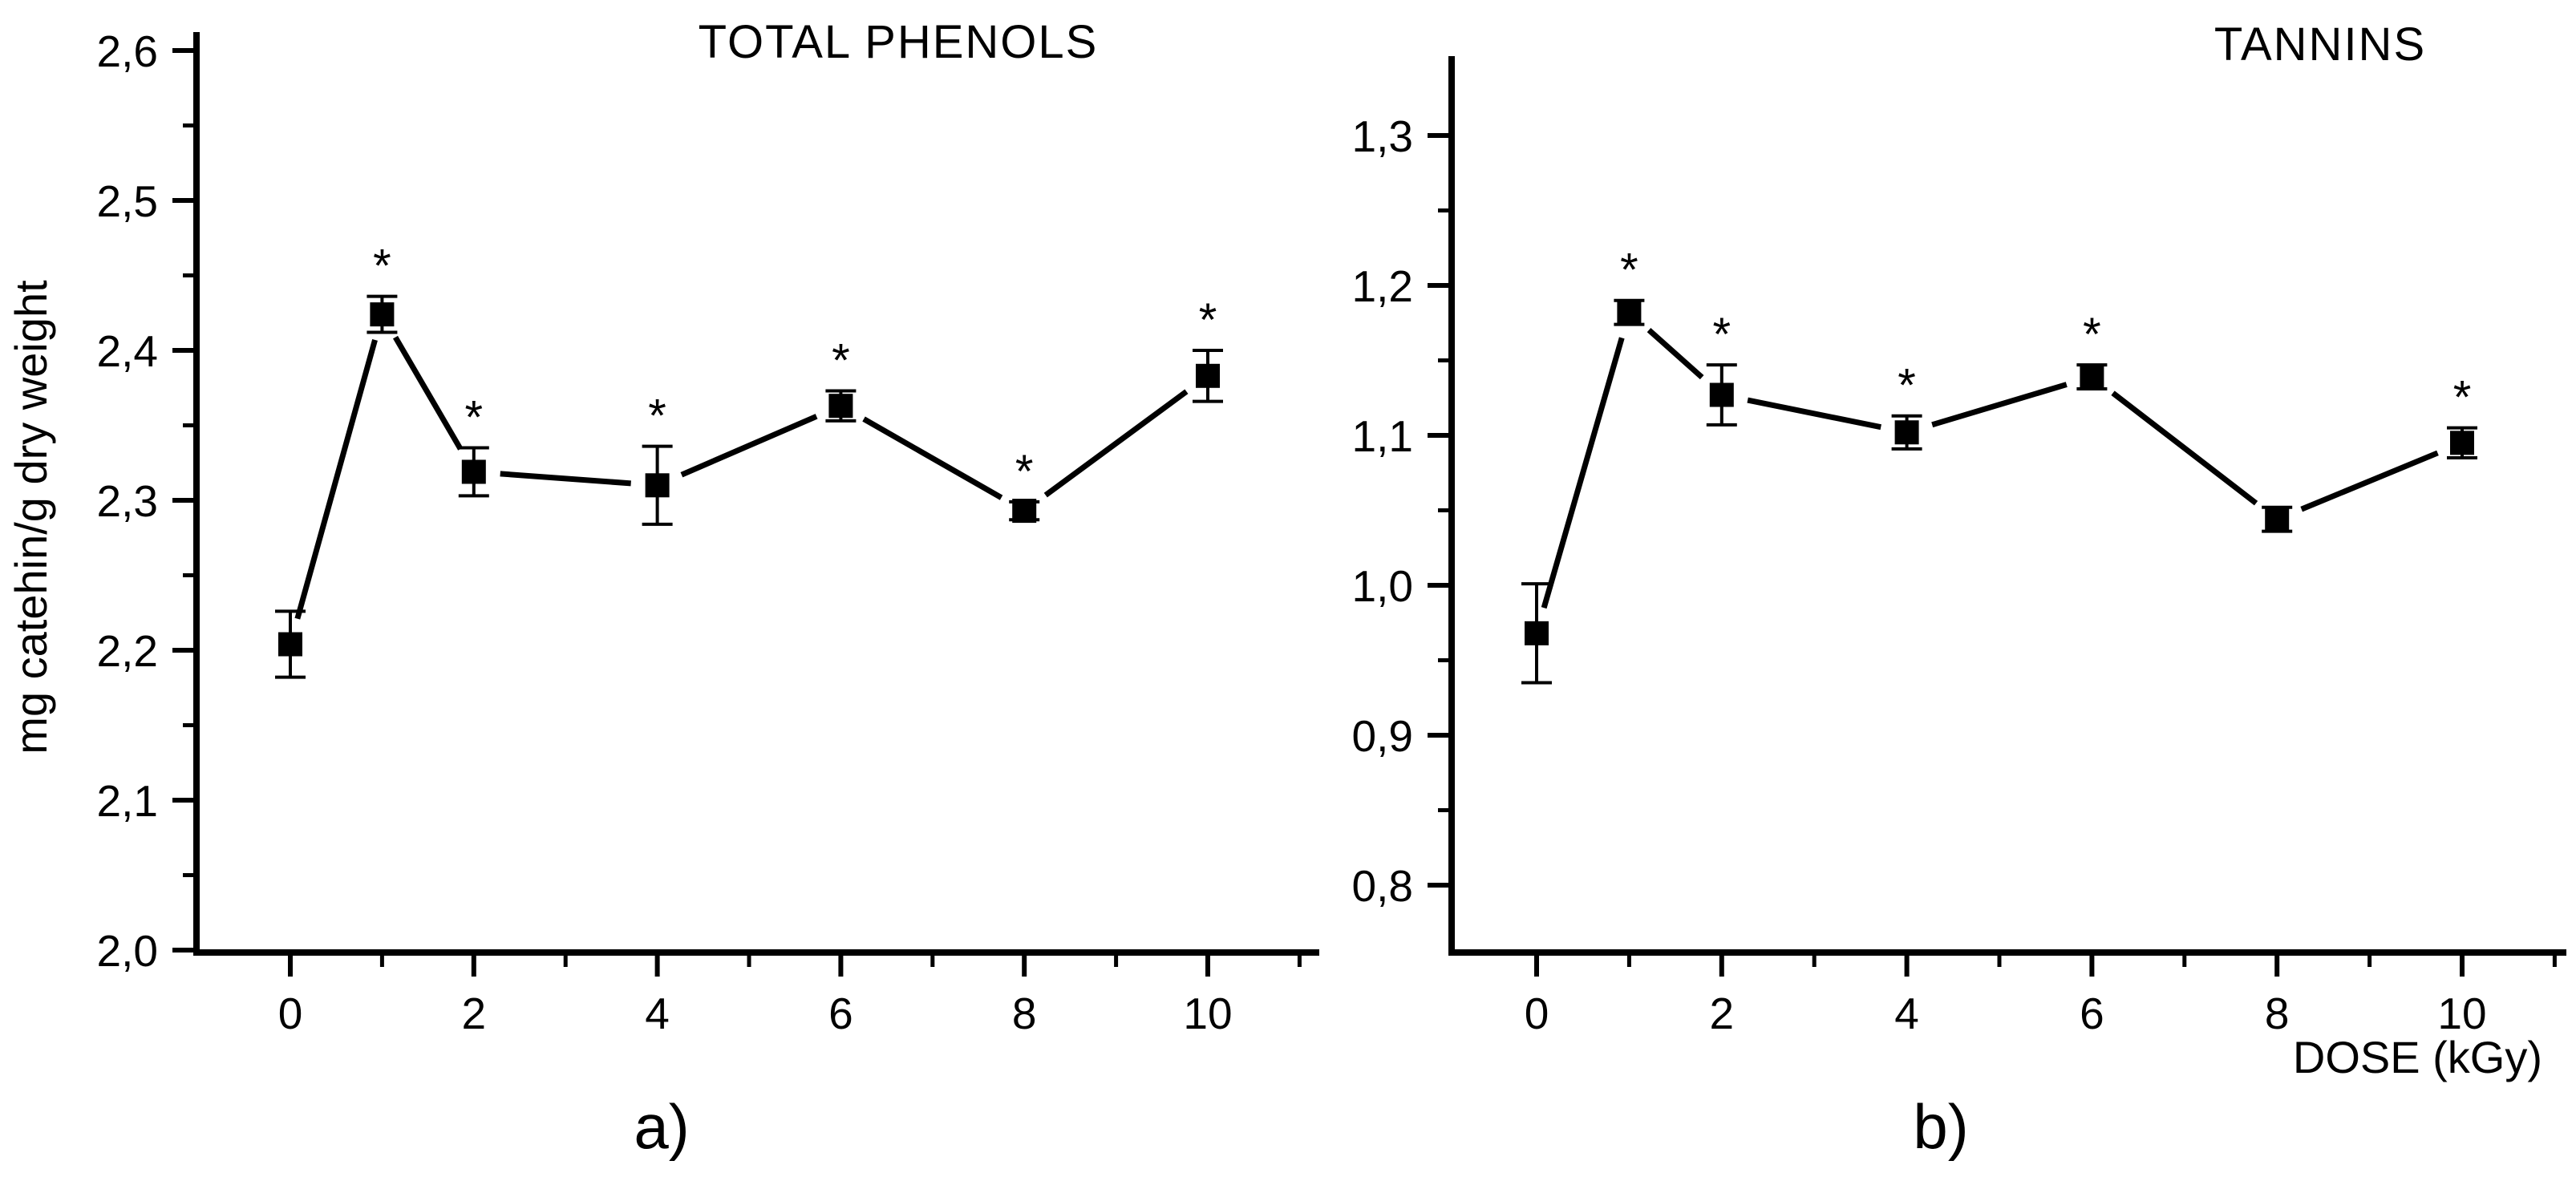 Image resolution: width=2576 pixels, height=1177 pixels. Describe the element at coordinates (31, 517) in the screenshot. I see `y-axis-label-catehin: mg catehin/g dry weight` at that location.